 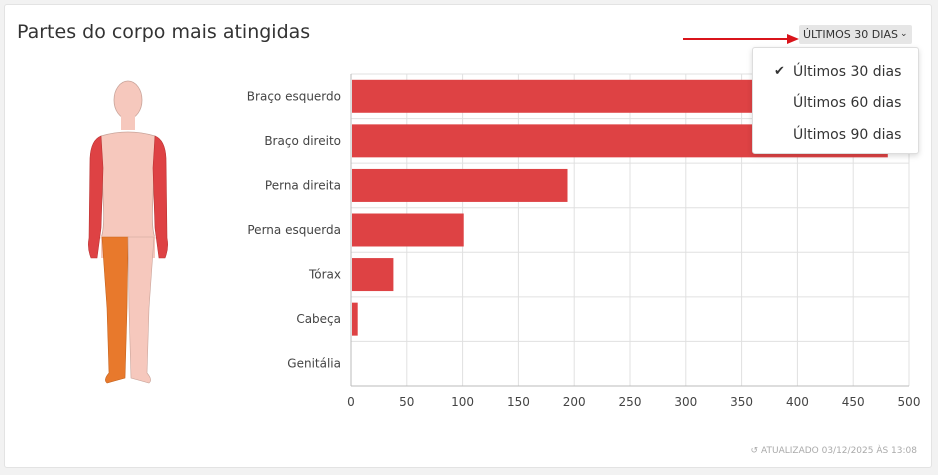 I want to click on x-tick-label: 250, so click(x=630, y=402).